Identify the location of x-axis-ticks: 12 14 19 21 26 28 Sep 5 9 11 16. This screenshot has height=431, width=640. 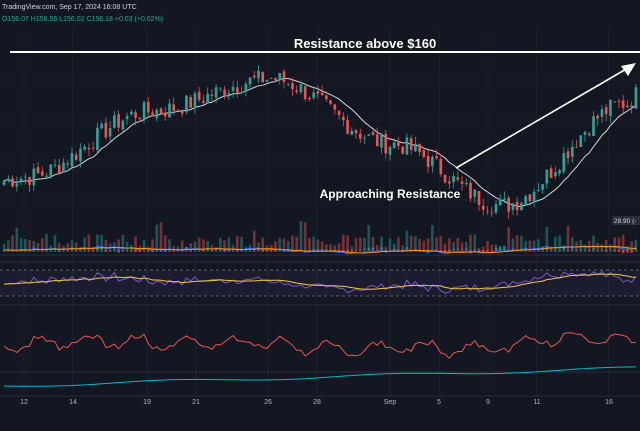
(316, 402).